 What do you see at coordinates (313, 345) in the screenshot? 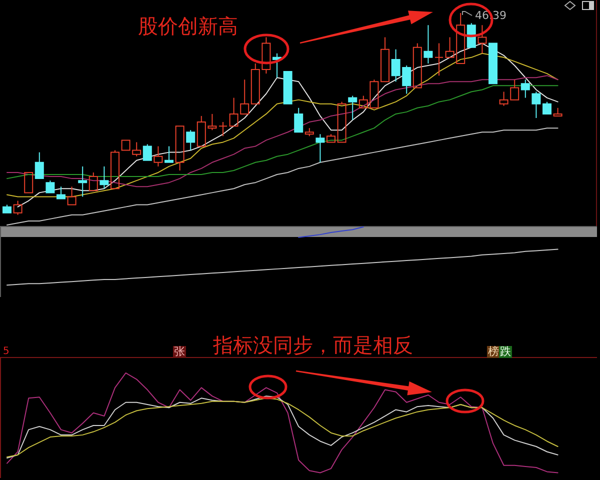
I see `text: 指标没同步，而是相反` at bounding box center [313, 345].